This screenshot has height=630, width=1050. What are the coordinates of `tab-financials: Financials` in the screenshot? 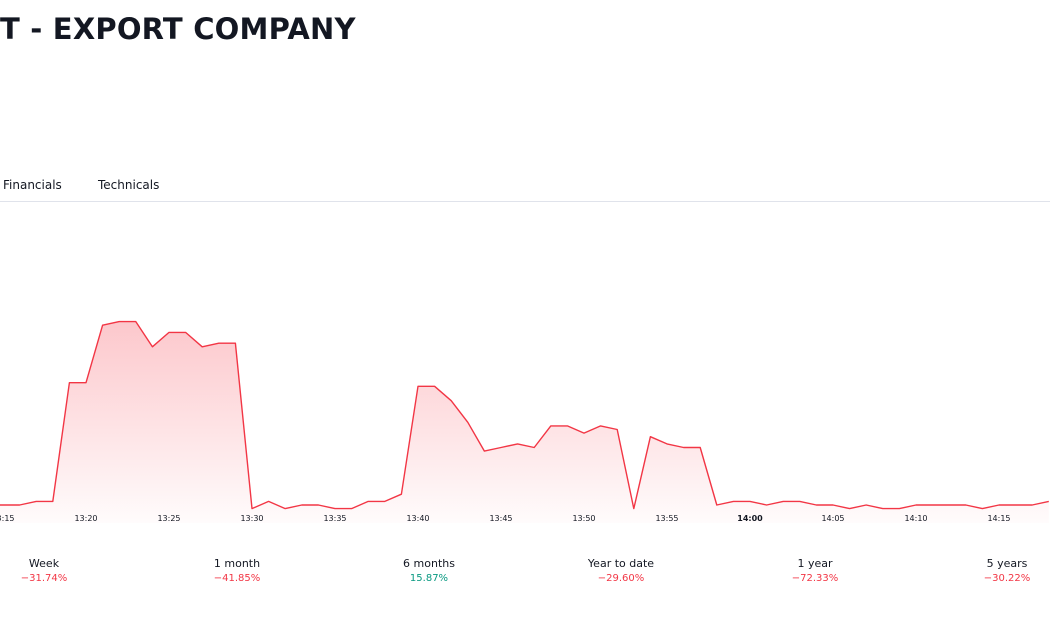 It's located at (32, 185).